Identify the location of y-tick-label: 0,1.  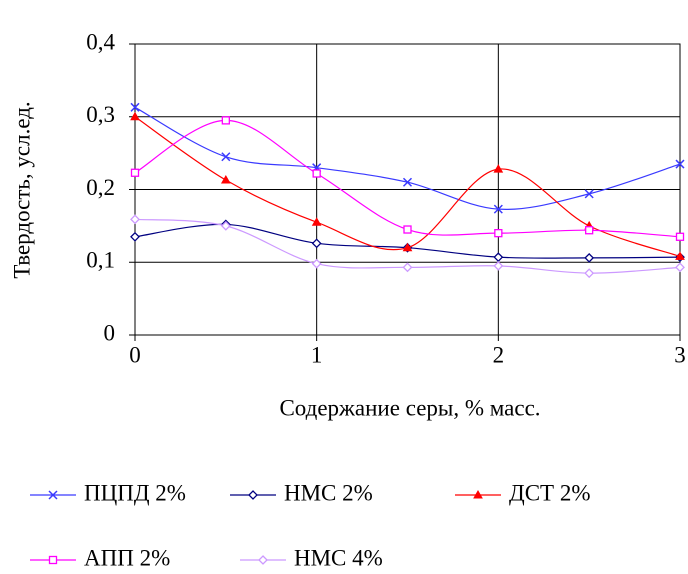
(100, 260).